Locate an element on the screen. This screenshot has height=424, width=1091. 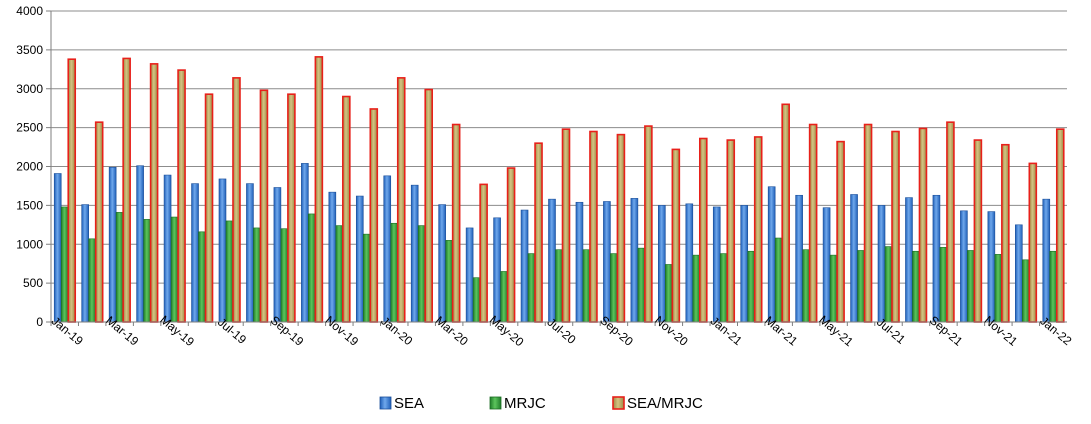
bar-mrjc: MRJC Jan-19: 1480 is located at coordinates (64, 264).